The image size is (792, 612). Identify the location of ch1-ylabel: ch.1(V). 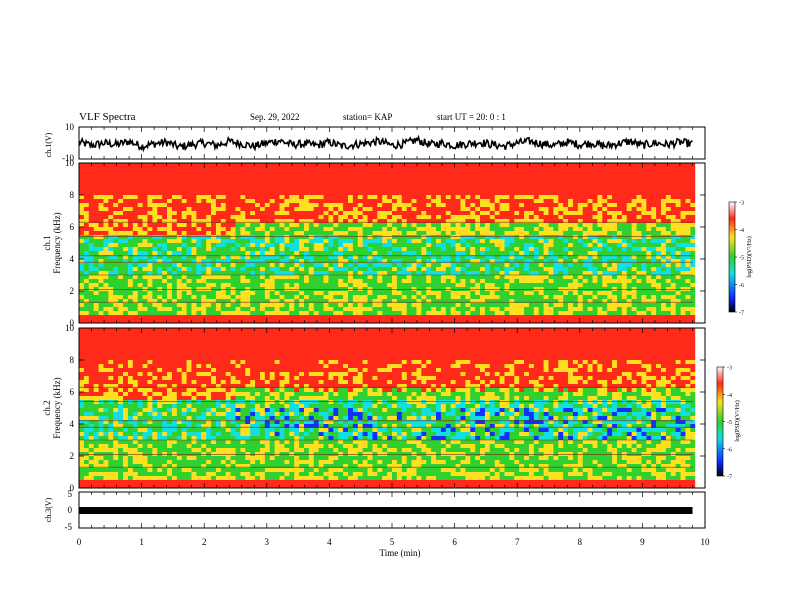
(48, 144).